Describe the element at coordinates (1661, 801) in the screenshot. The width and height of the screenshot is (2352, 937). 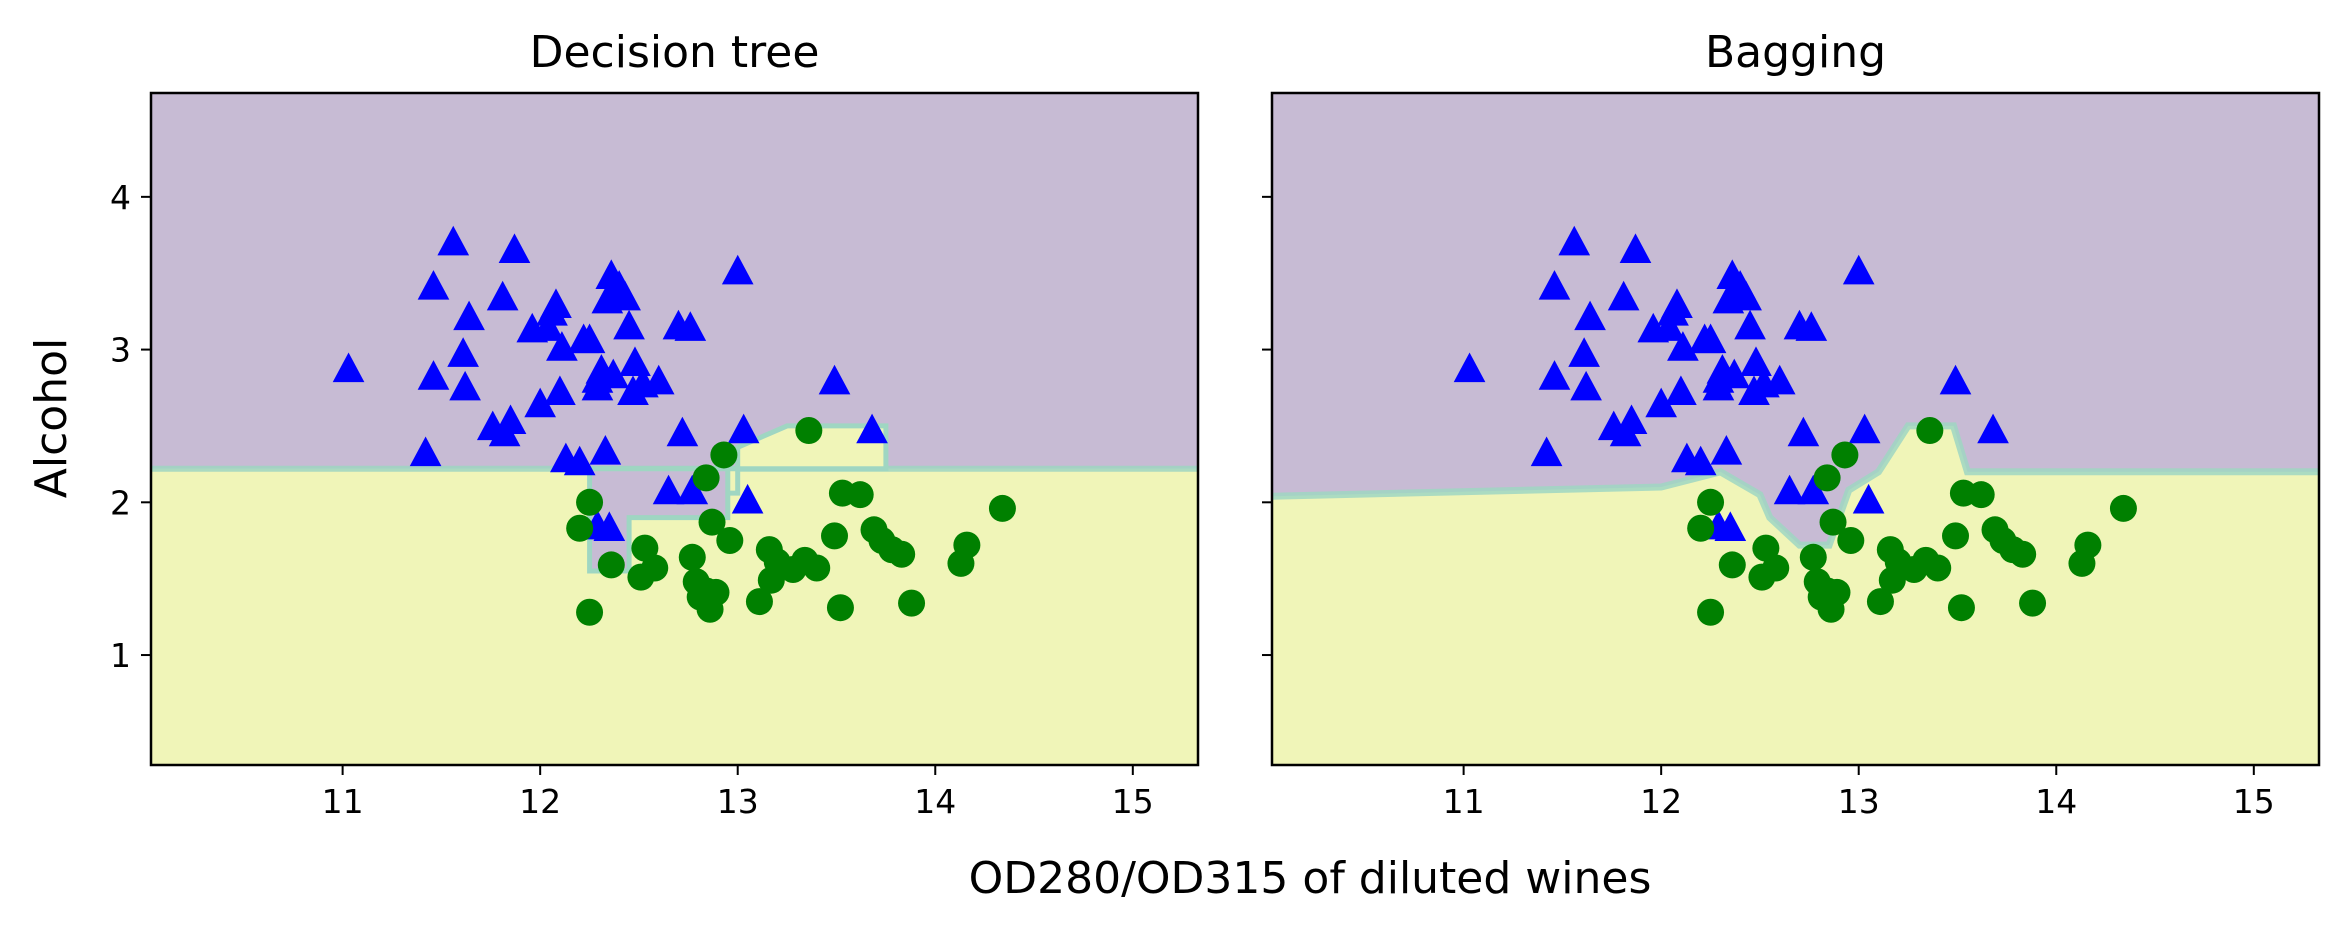
I see `x-tick-label: 12` at that location.